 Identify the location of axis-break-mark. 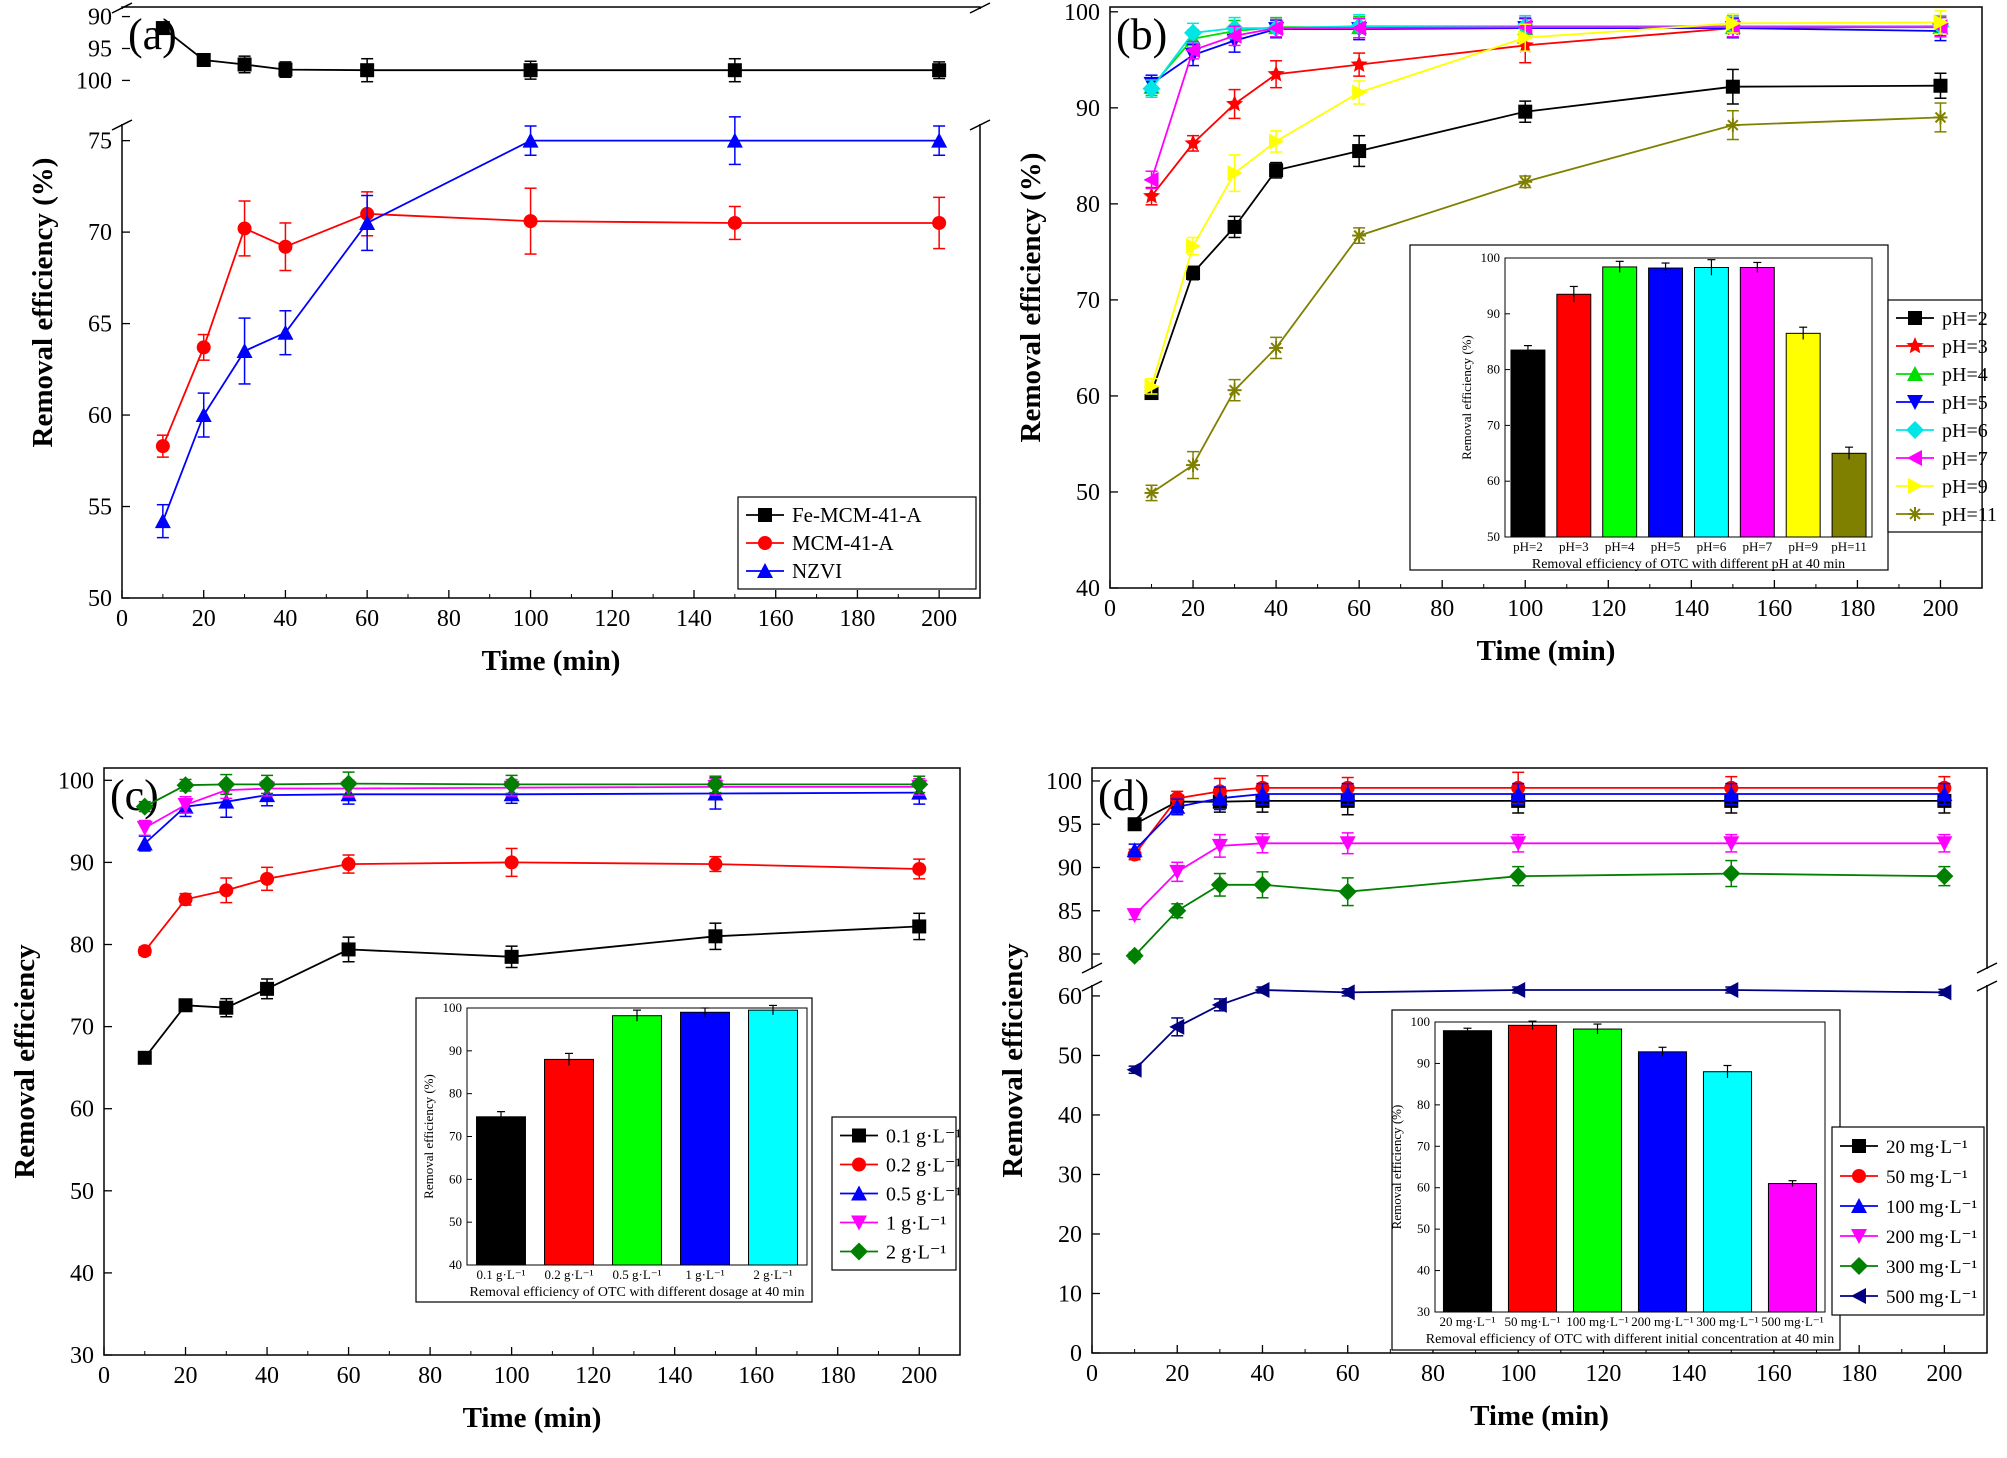
(1092, 968).